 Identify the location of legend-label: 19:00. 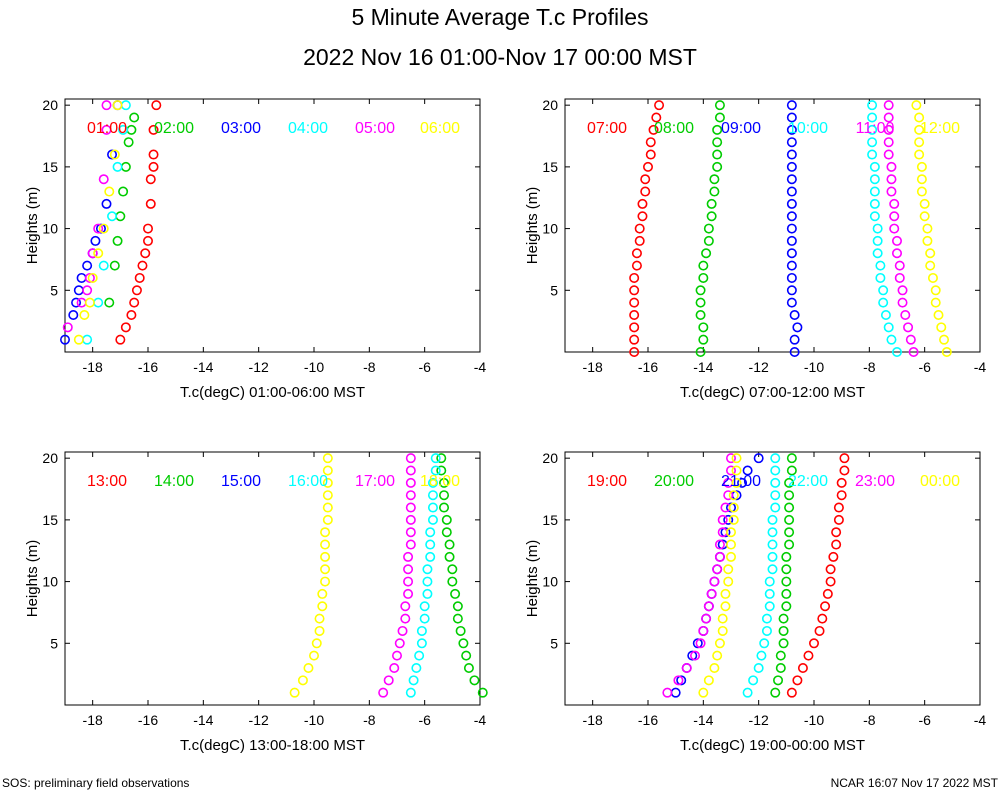
(607, 481).